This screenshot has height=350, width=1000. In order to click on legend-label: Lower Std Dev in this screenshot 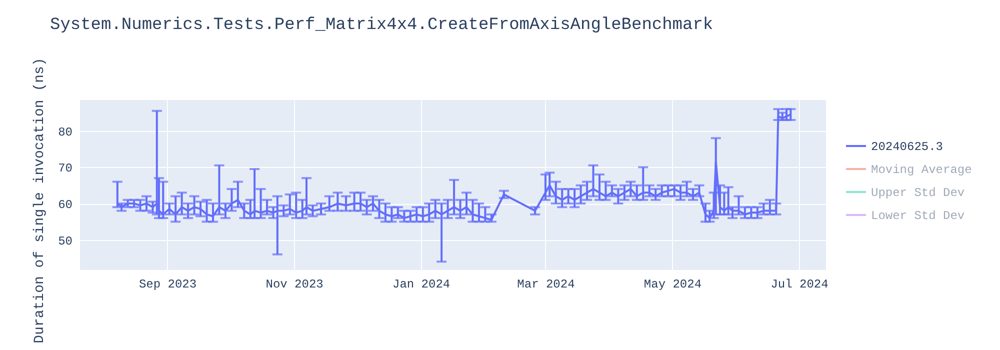, I will do `click(918, 216)`.